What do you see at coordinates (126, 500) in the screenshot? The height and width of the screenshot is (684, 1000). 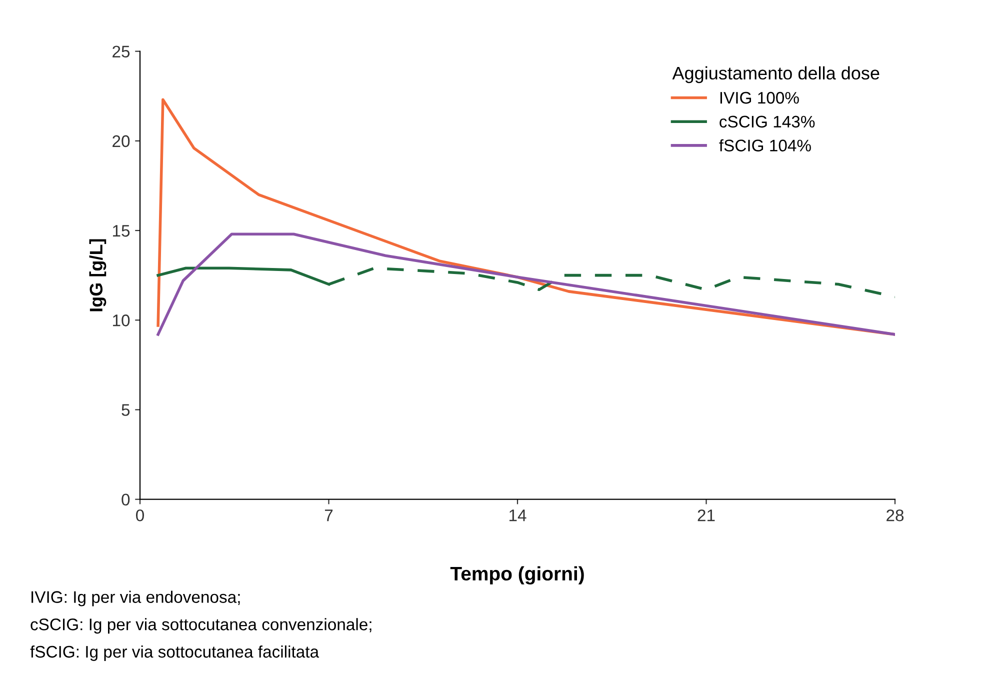 I see `y-tick-label: 0` at bounding box center [126, 500].